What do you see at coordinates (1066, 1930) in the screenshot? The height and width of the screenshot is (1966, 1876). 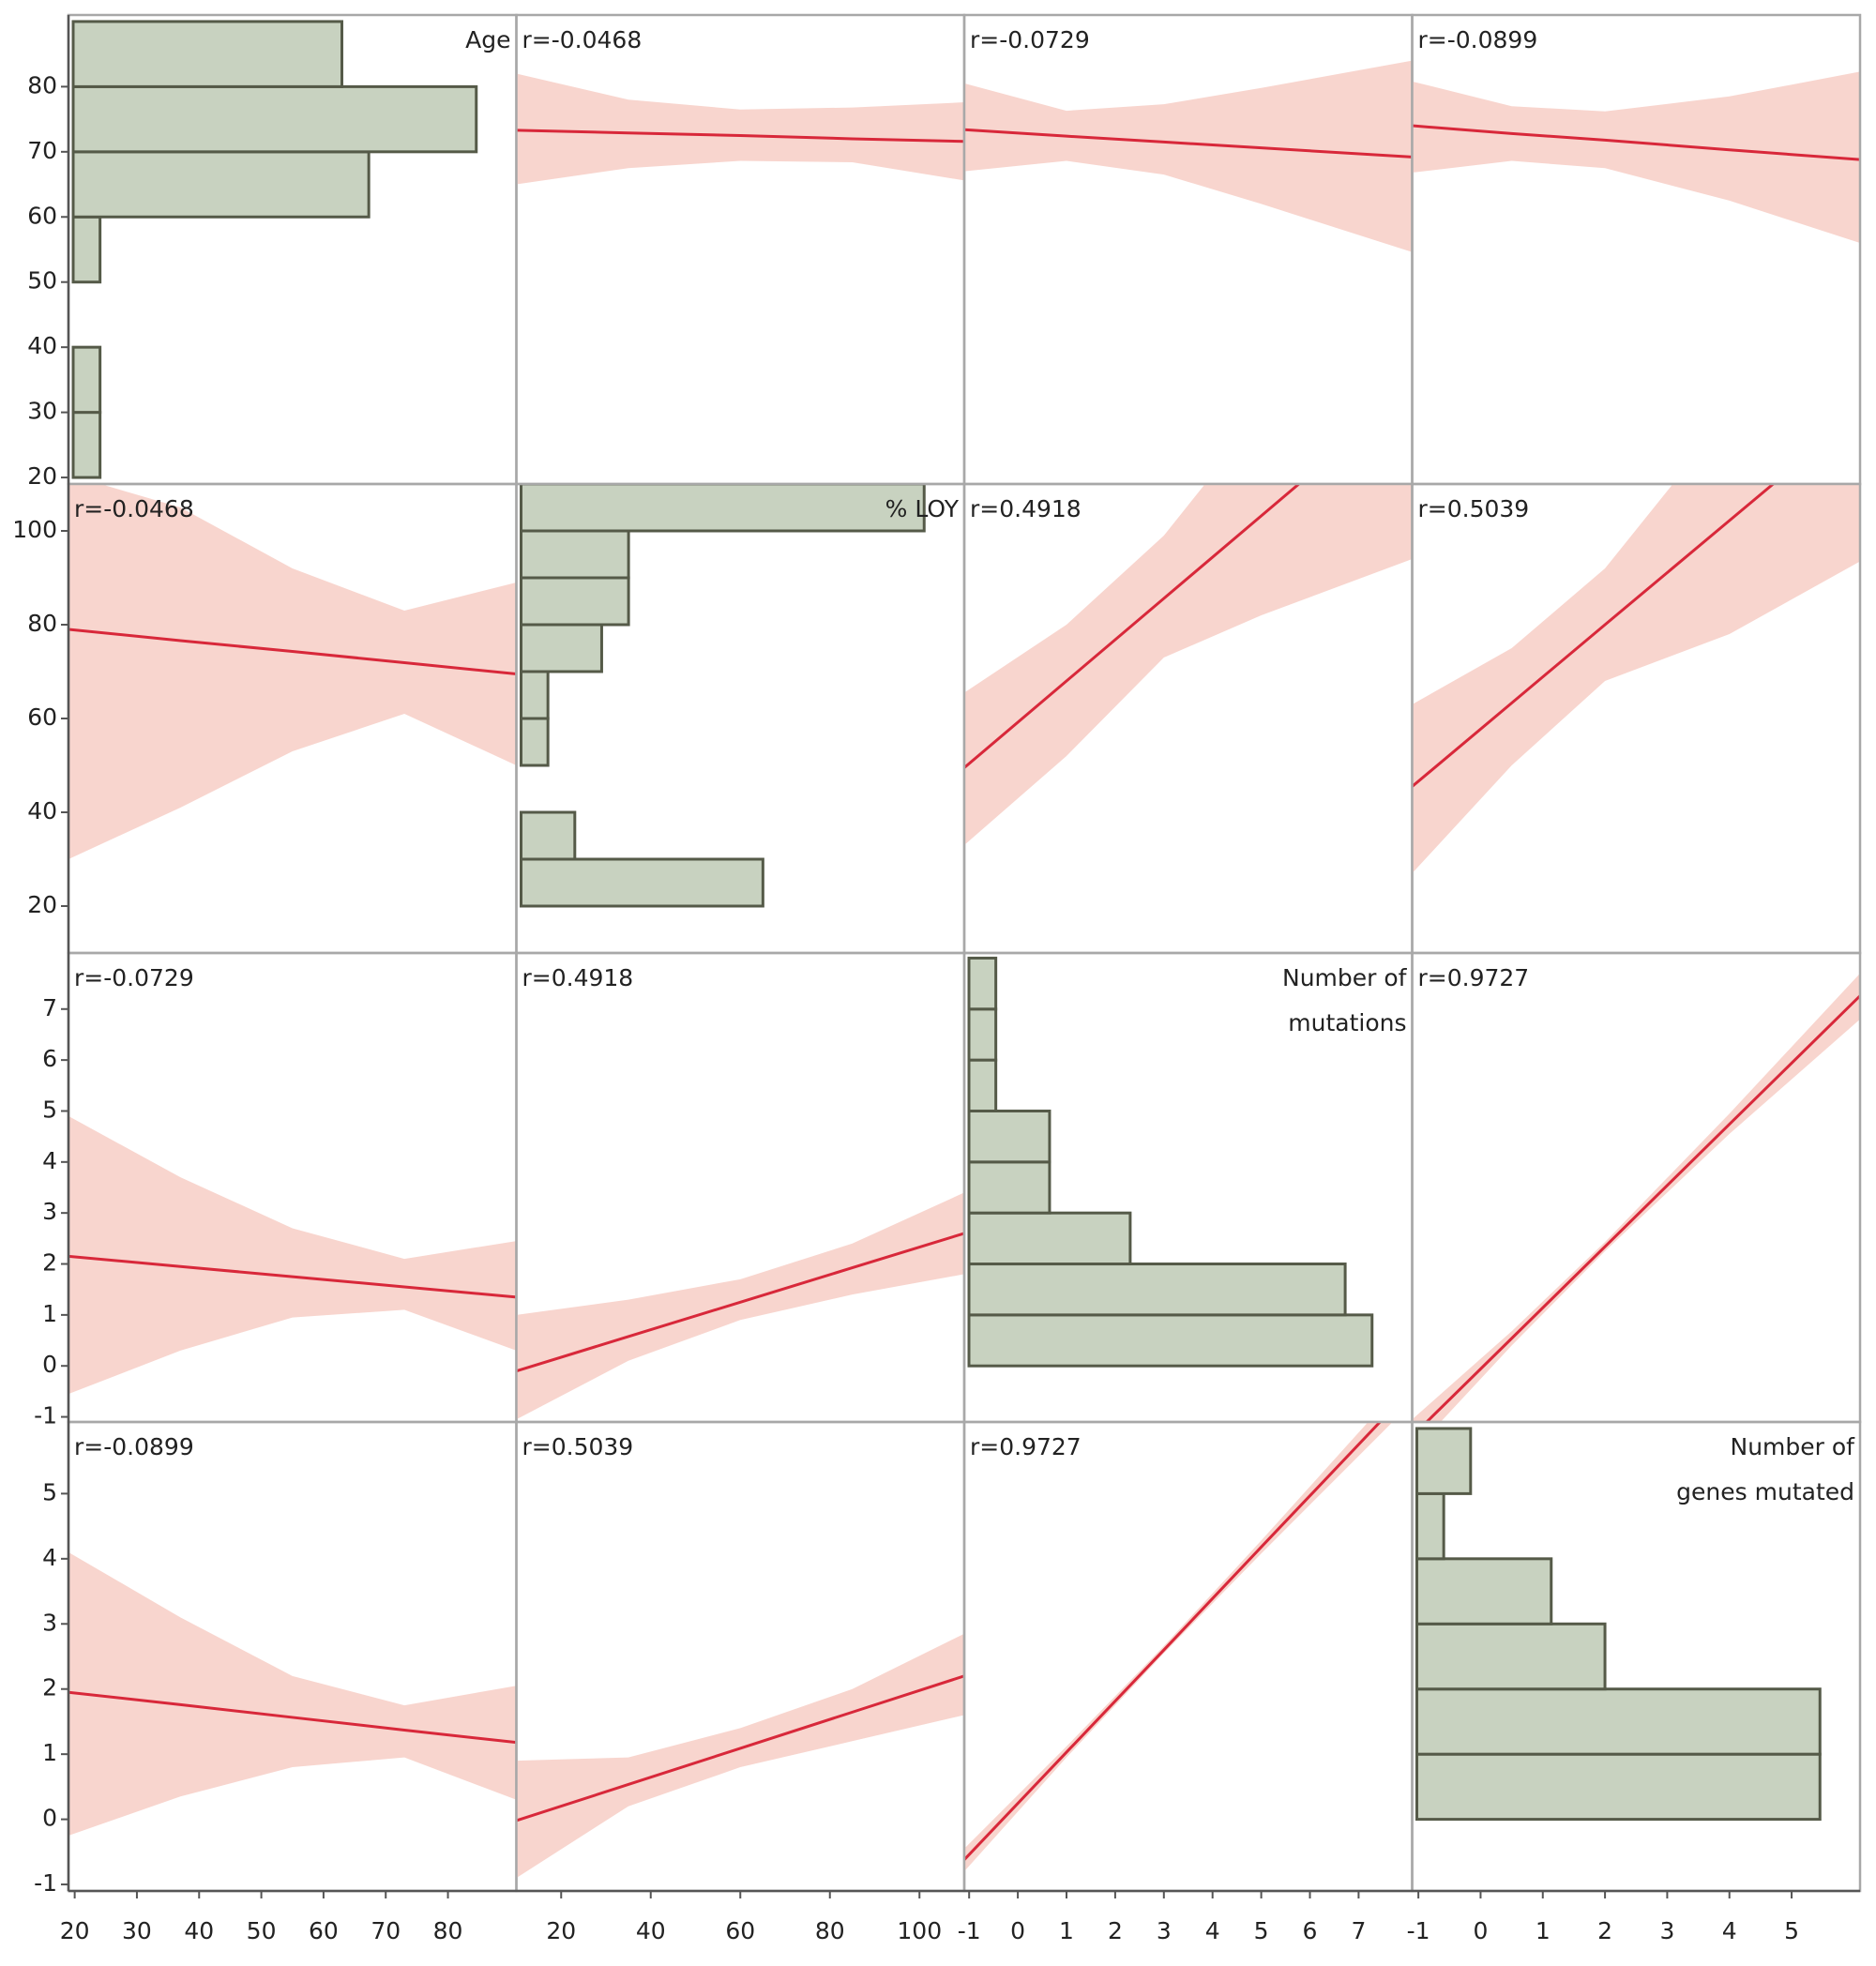 I see `x-tick-label: 1` at bounding box center [1066, 1930].